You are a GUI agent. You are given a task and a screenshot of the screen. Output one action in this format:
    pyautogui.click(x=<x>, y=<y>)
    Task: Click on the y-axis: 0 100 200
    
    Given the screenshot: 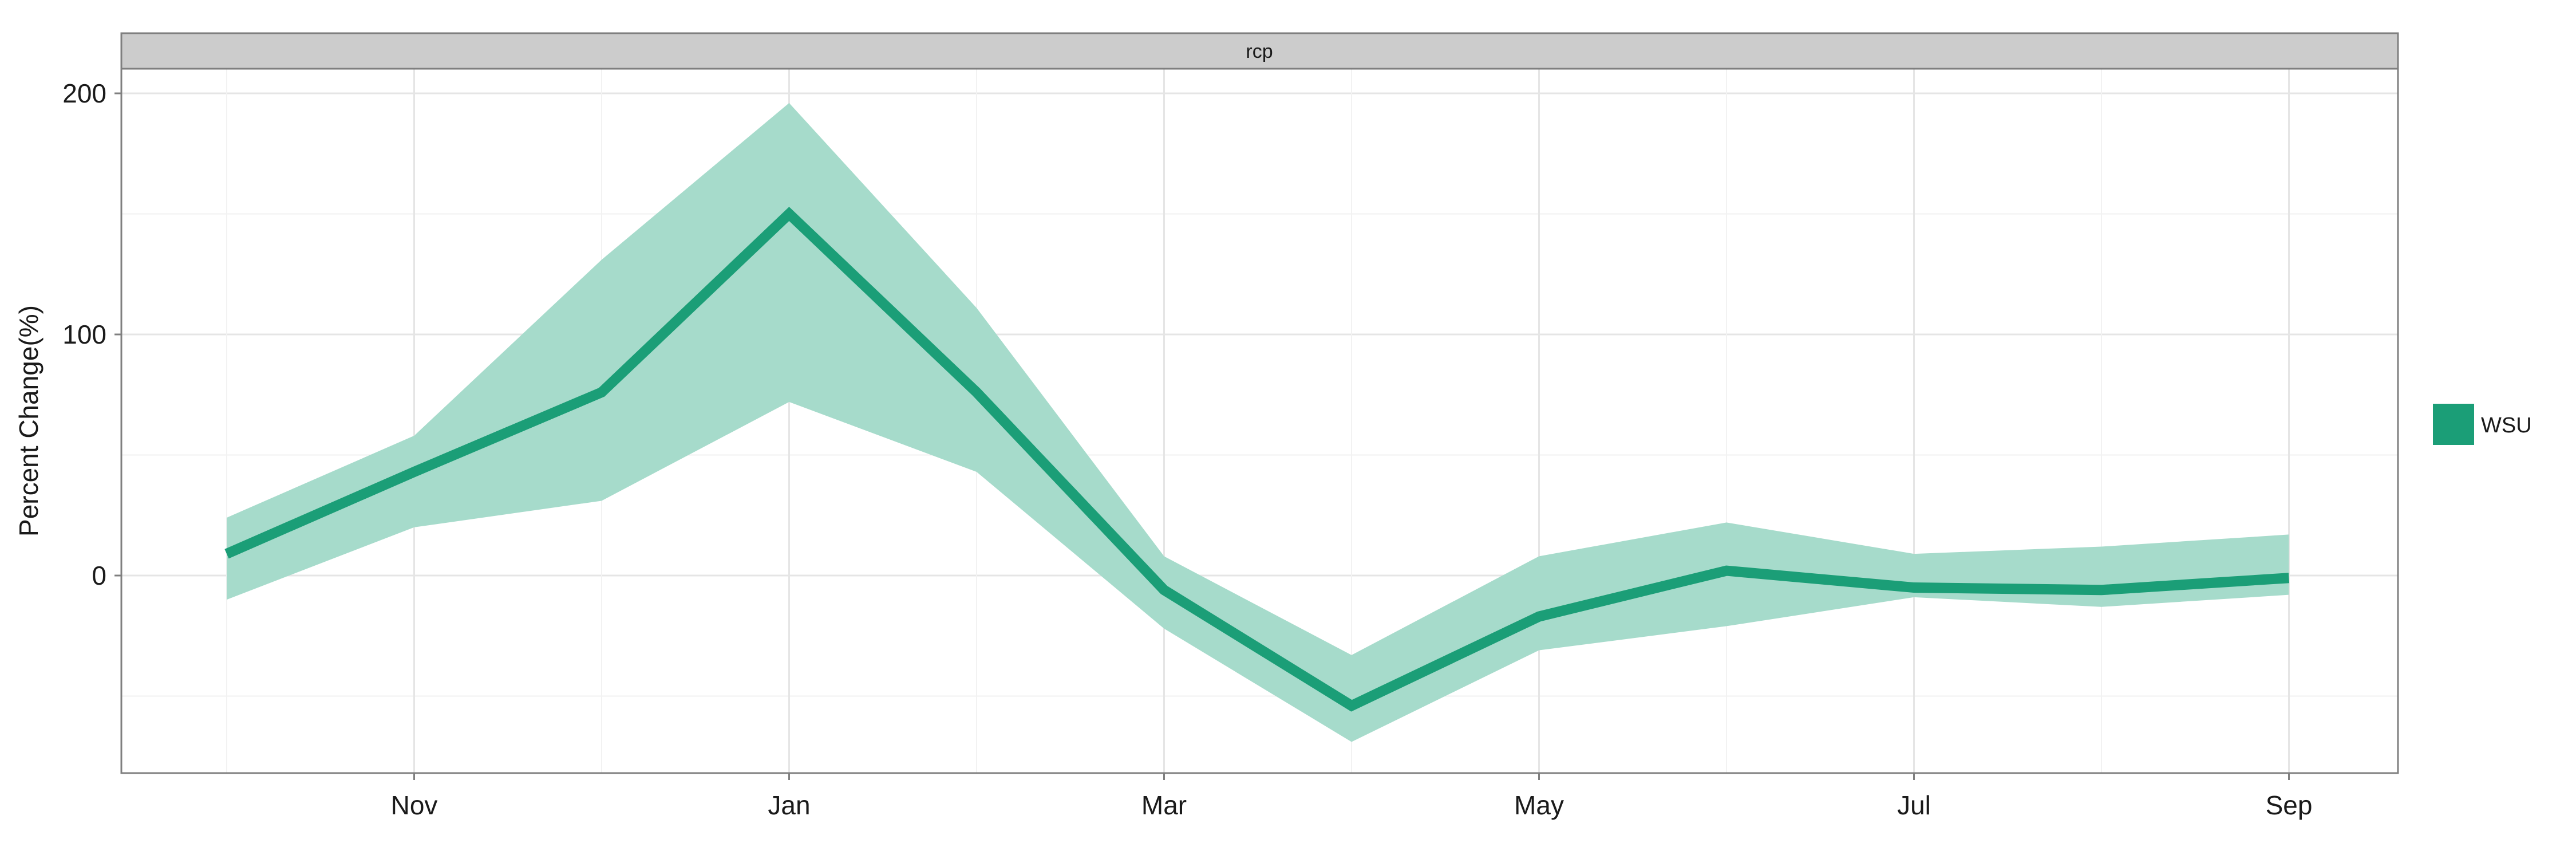 What is the action you would take?
    pyautogui.click(x=91, y=334)
    